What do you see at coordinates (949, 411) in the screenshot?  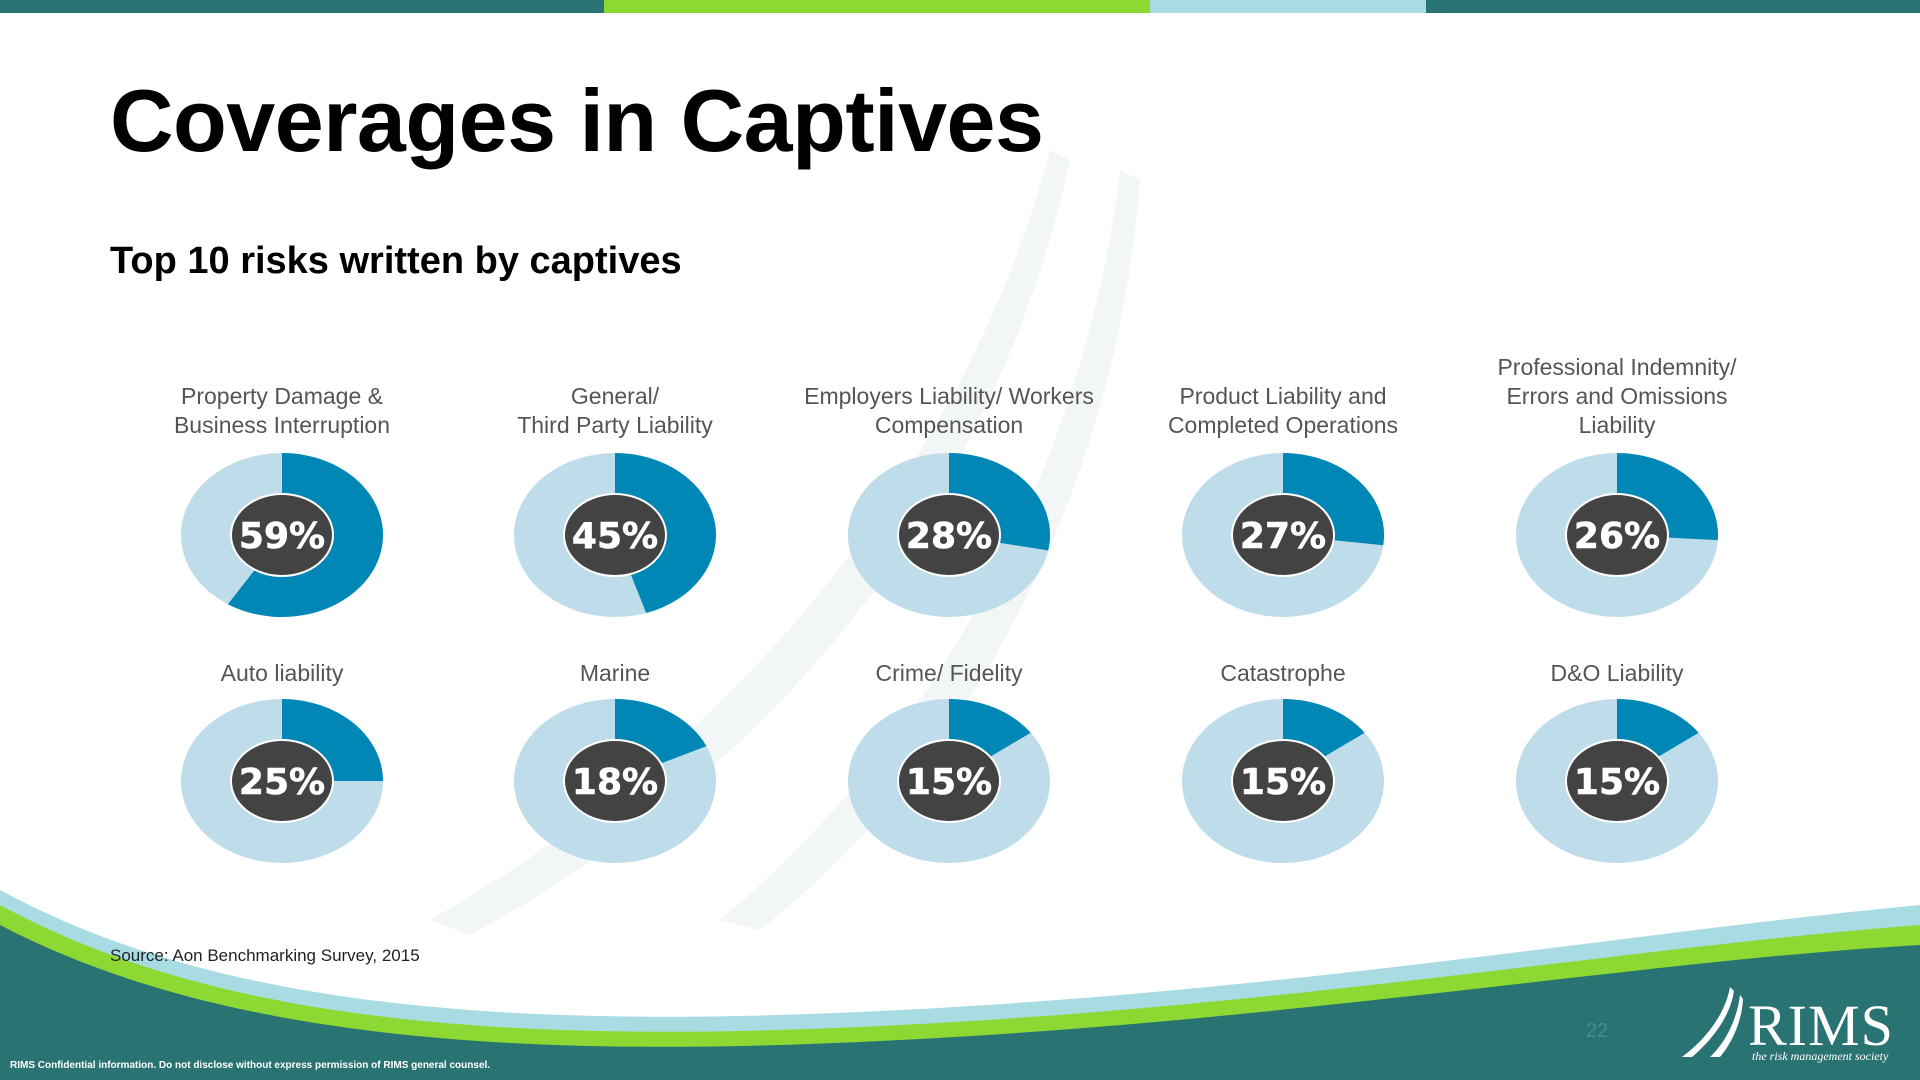 I see `donut-category-label: Employers Liability/ Workers Compensation` at bounding box center [949, 411].